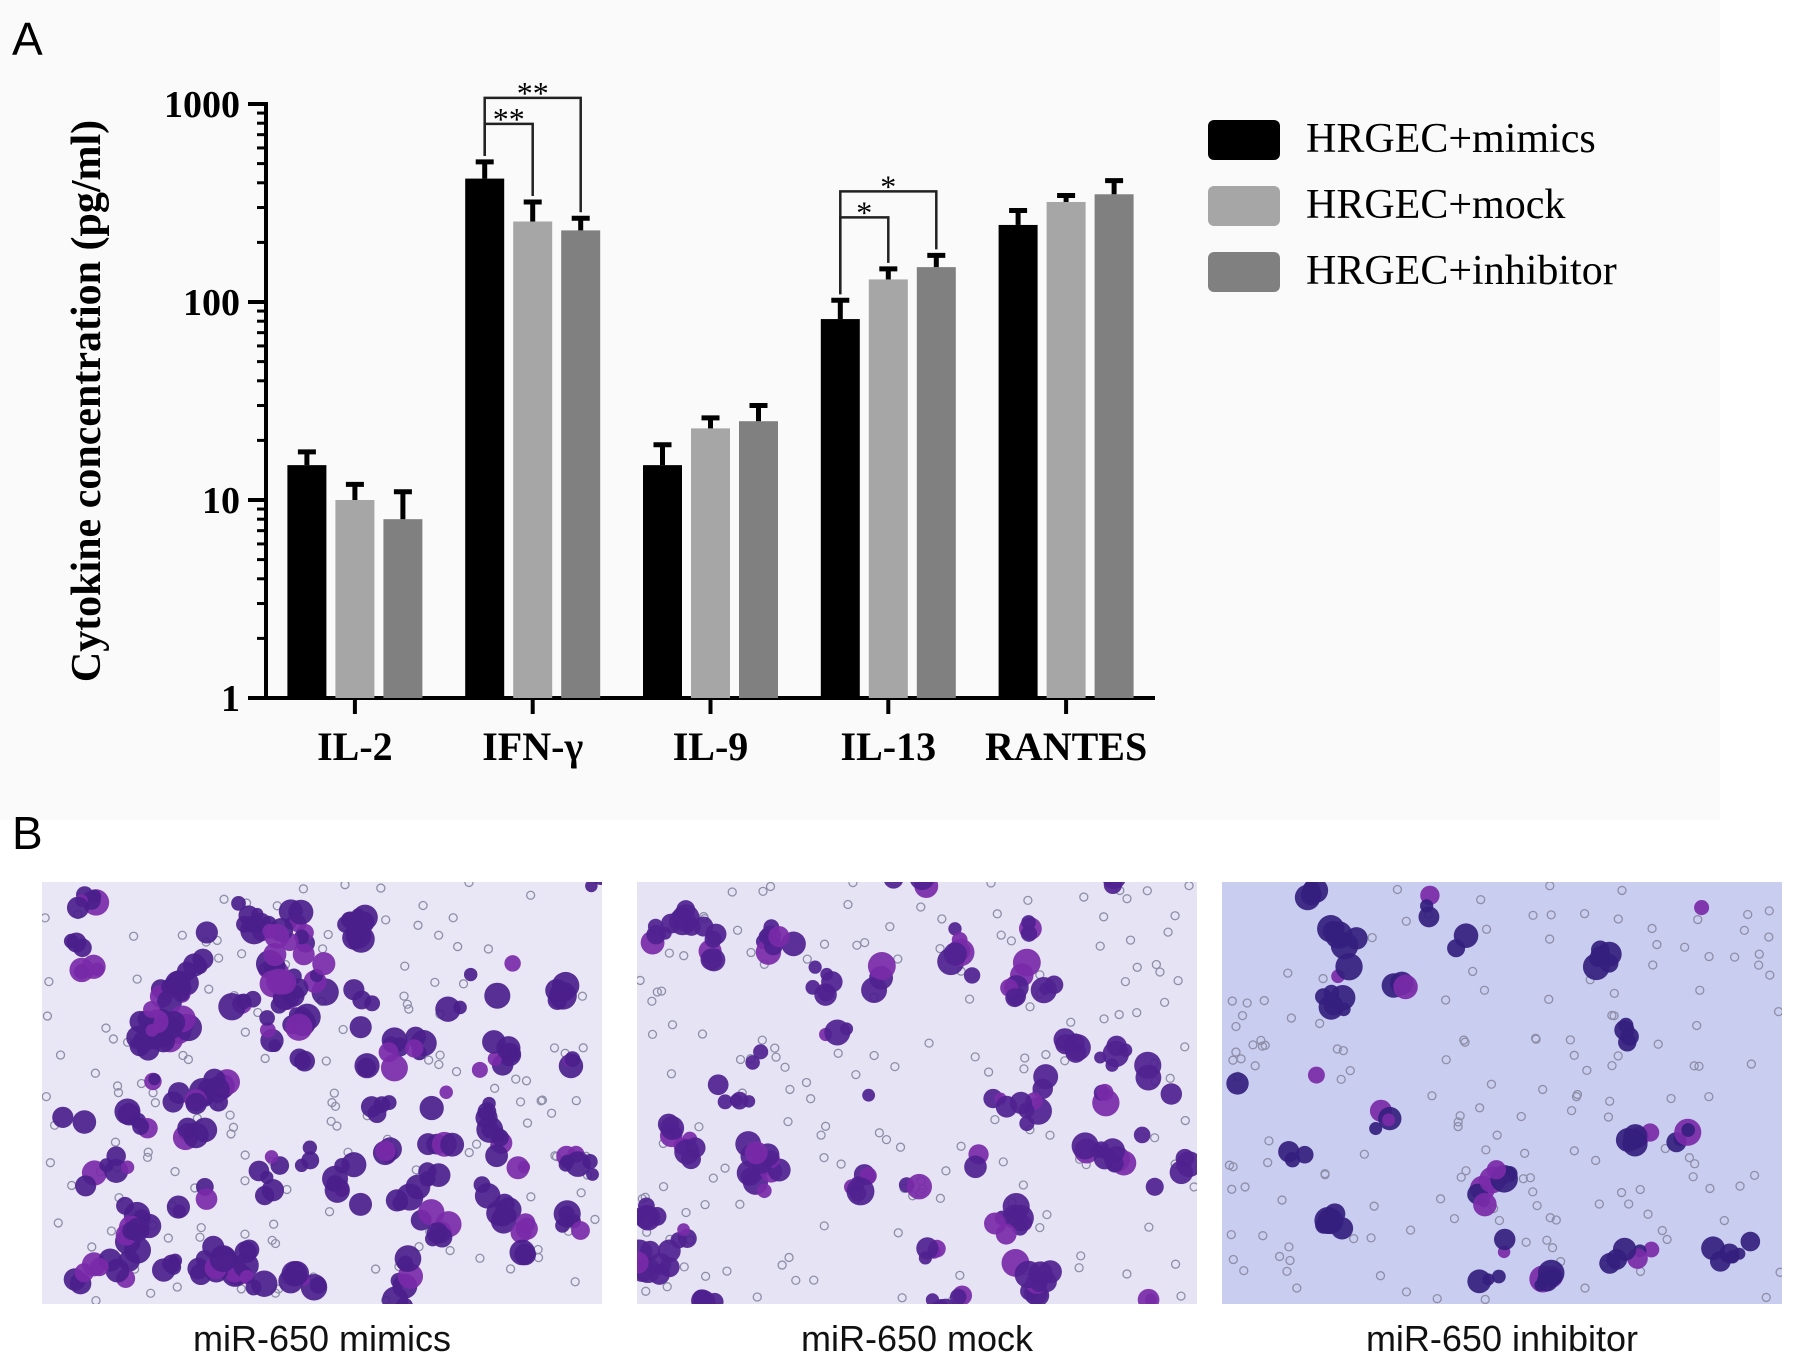  I want to click on micrograph-mock, so click(917, 1093).